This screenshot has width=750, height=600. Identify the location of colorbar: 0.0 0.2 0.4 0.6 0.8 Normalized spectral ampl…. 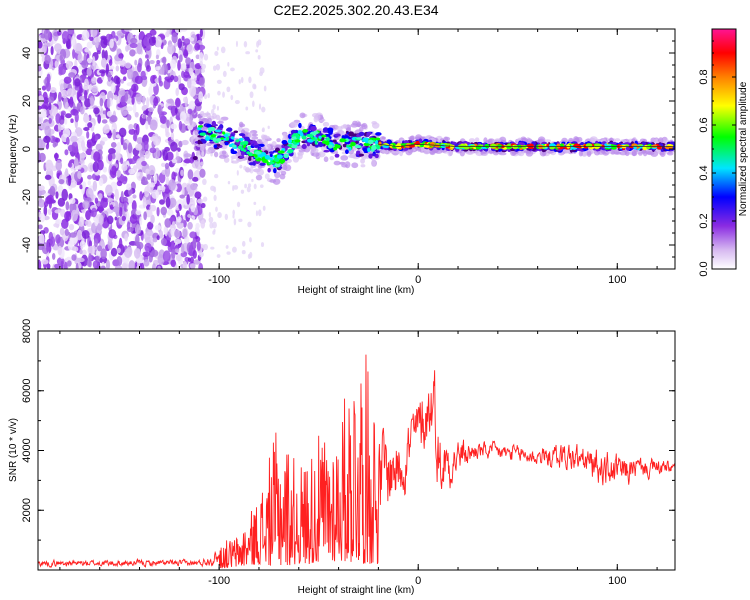
(723, 152).